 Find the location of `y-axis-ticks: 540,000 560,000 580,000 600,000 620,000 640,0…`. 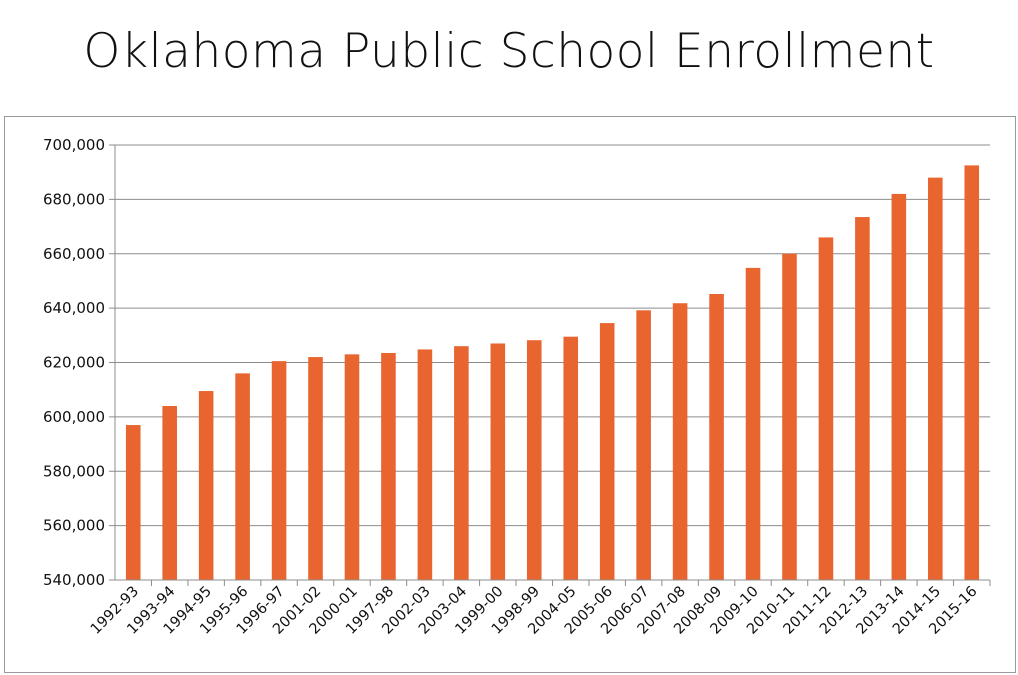

y-axis-ticks: 540,000 560,000 580,000 600,000 620,000 640,0… is located at coordinates (79, 362).